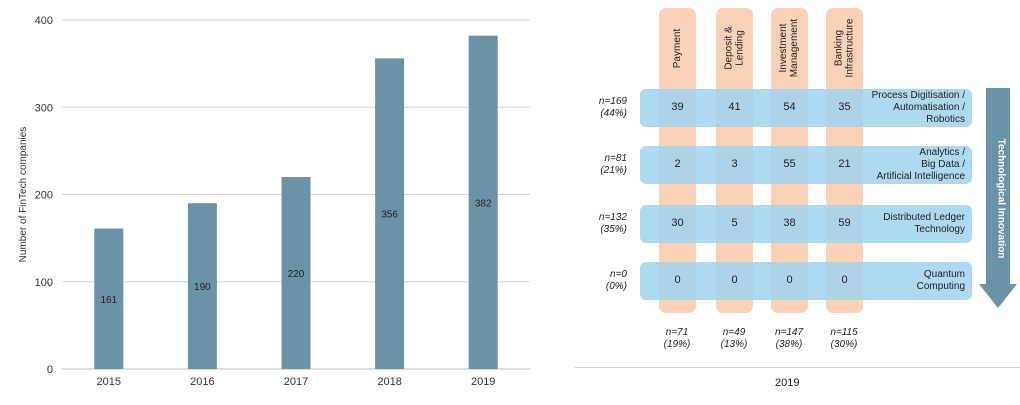  What do you see at coordinates (50, 370) in the screenshot?
I see `y-tick-label: 0` at bounding box center [50, 370].